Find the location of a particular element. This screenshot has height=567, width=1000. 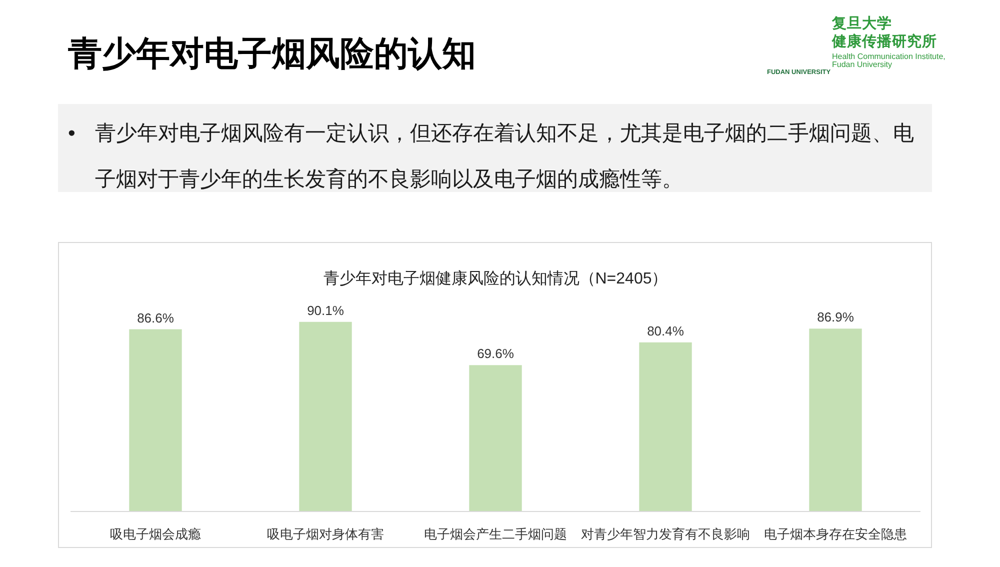

x-tick-label: 电子烟会产生二手烟问题 is located at coordinates (495, 534).